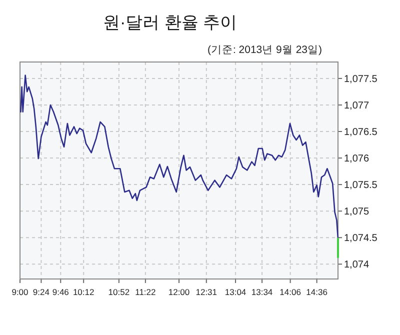 The height and width of the screenshot is (335, 400). Describe the element at coordinates (357, 265) in the screenshot. I see `y-tick-label: 1,074` at that location.